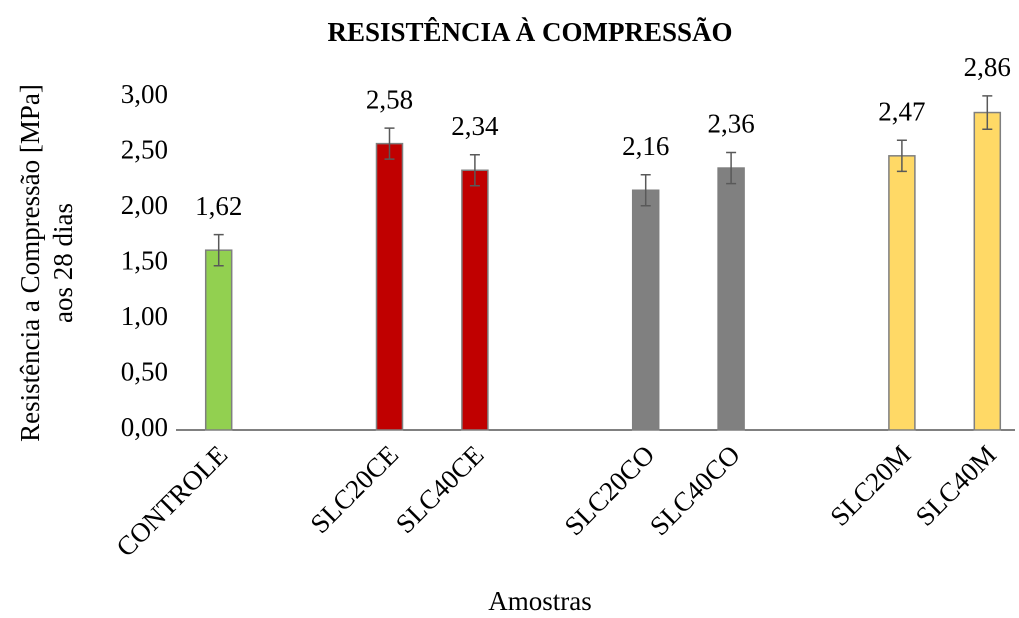 This screenshot has height=618, width=1019. What do you see at coordinates (529, 32) in the screenshot?
I see `chart-title: RESISTÊNCIA À COMPRESSÃO` at bounding box center [529, 32].